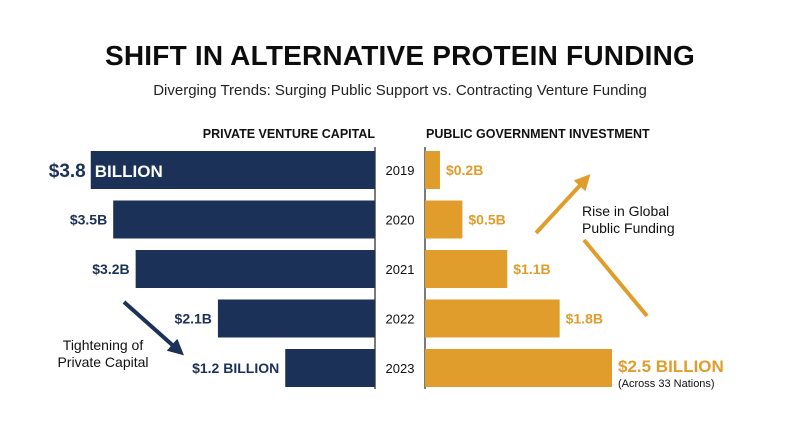 This screenshot has width=800, height=447. Describe the element at coordinates (103, 345) in the screenshot. I see `private-trend-annotation-line-1: Tightening of` at that location.